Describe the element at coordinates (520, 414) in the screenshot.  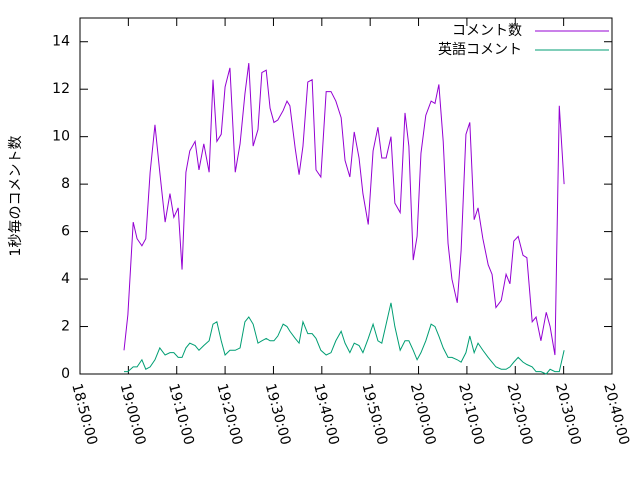
I see `x-tick-label: 20:20:00` at that location.